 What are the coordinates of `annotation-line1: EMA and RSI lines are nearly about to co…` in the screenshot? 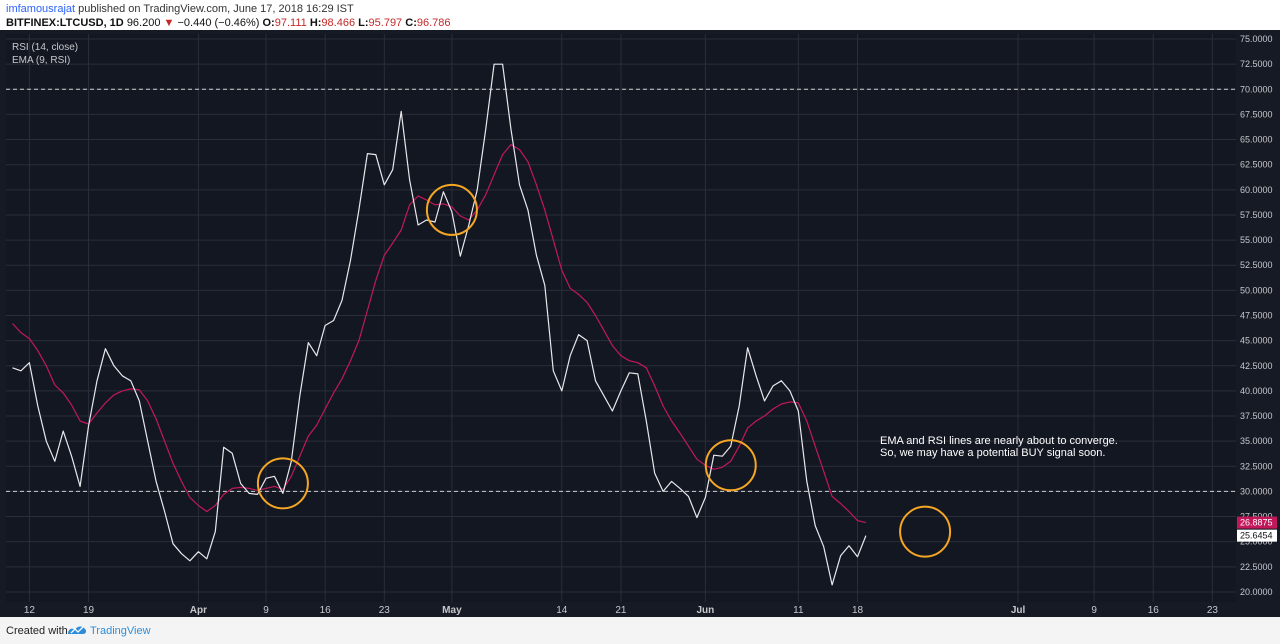 It's located at (999, 441).